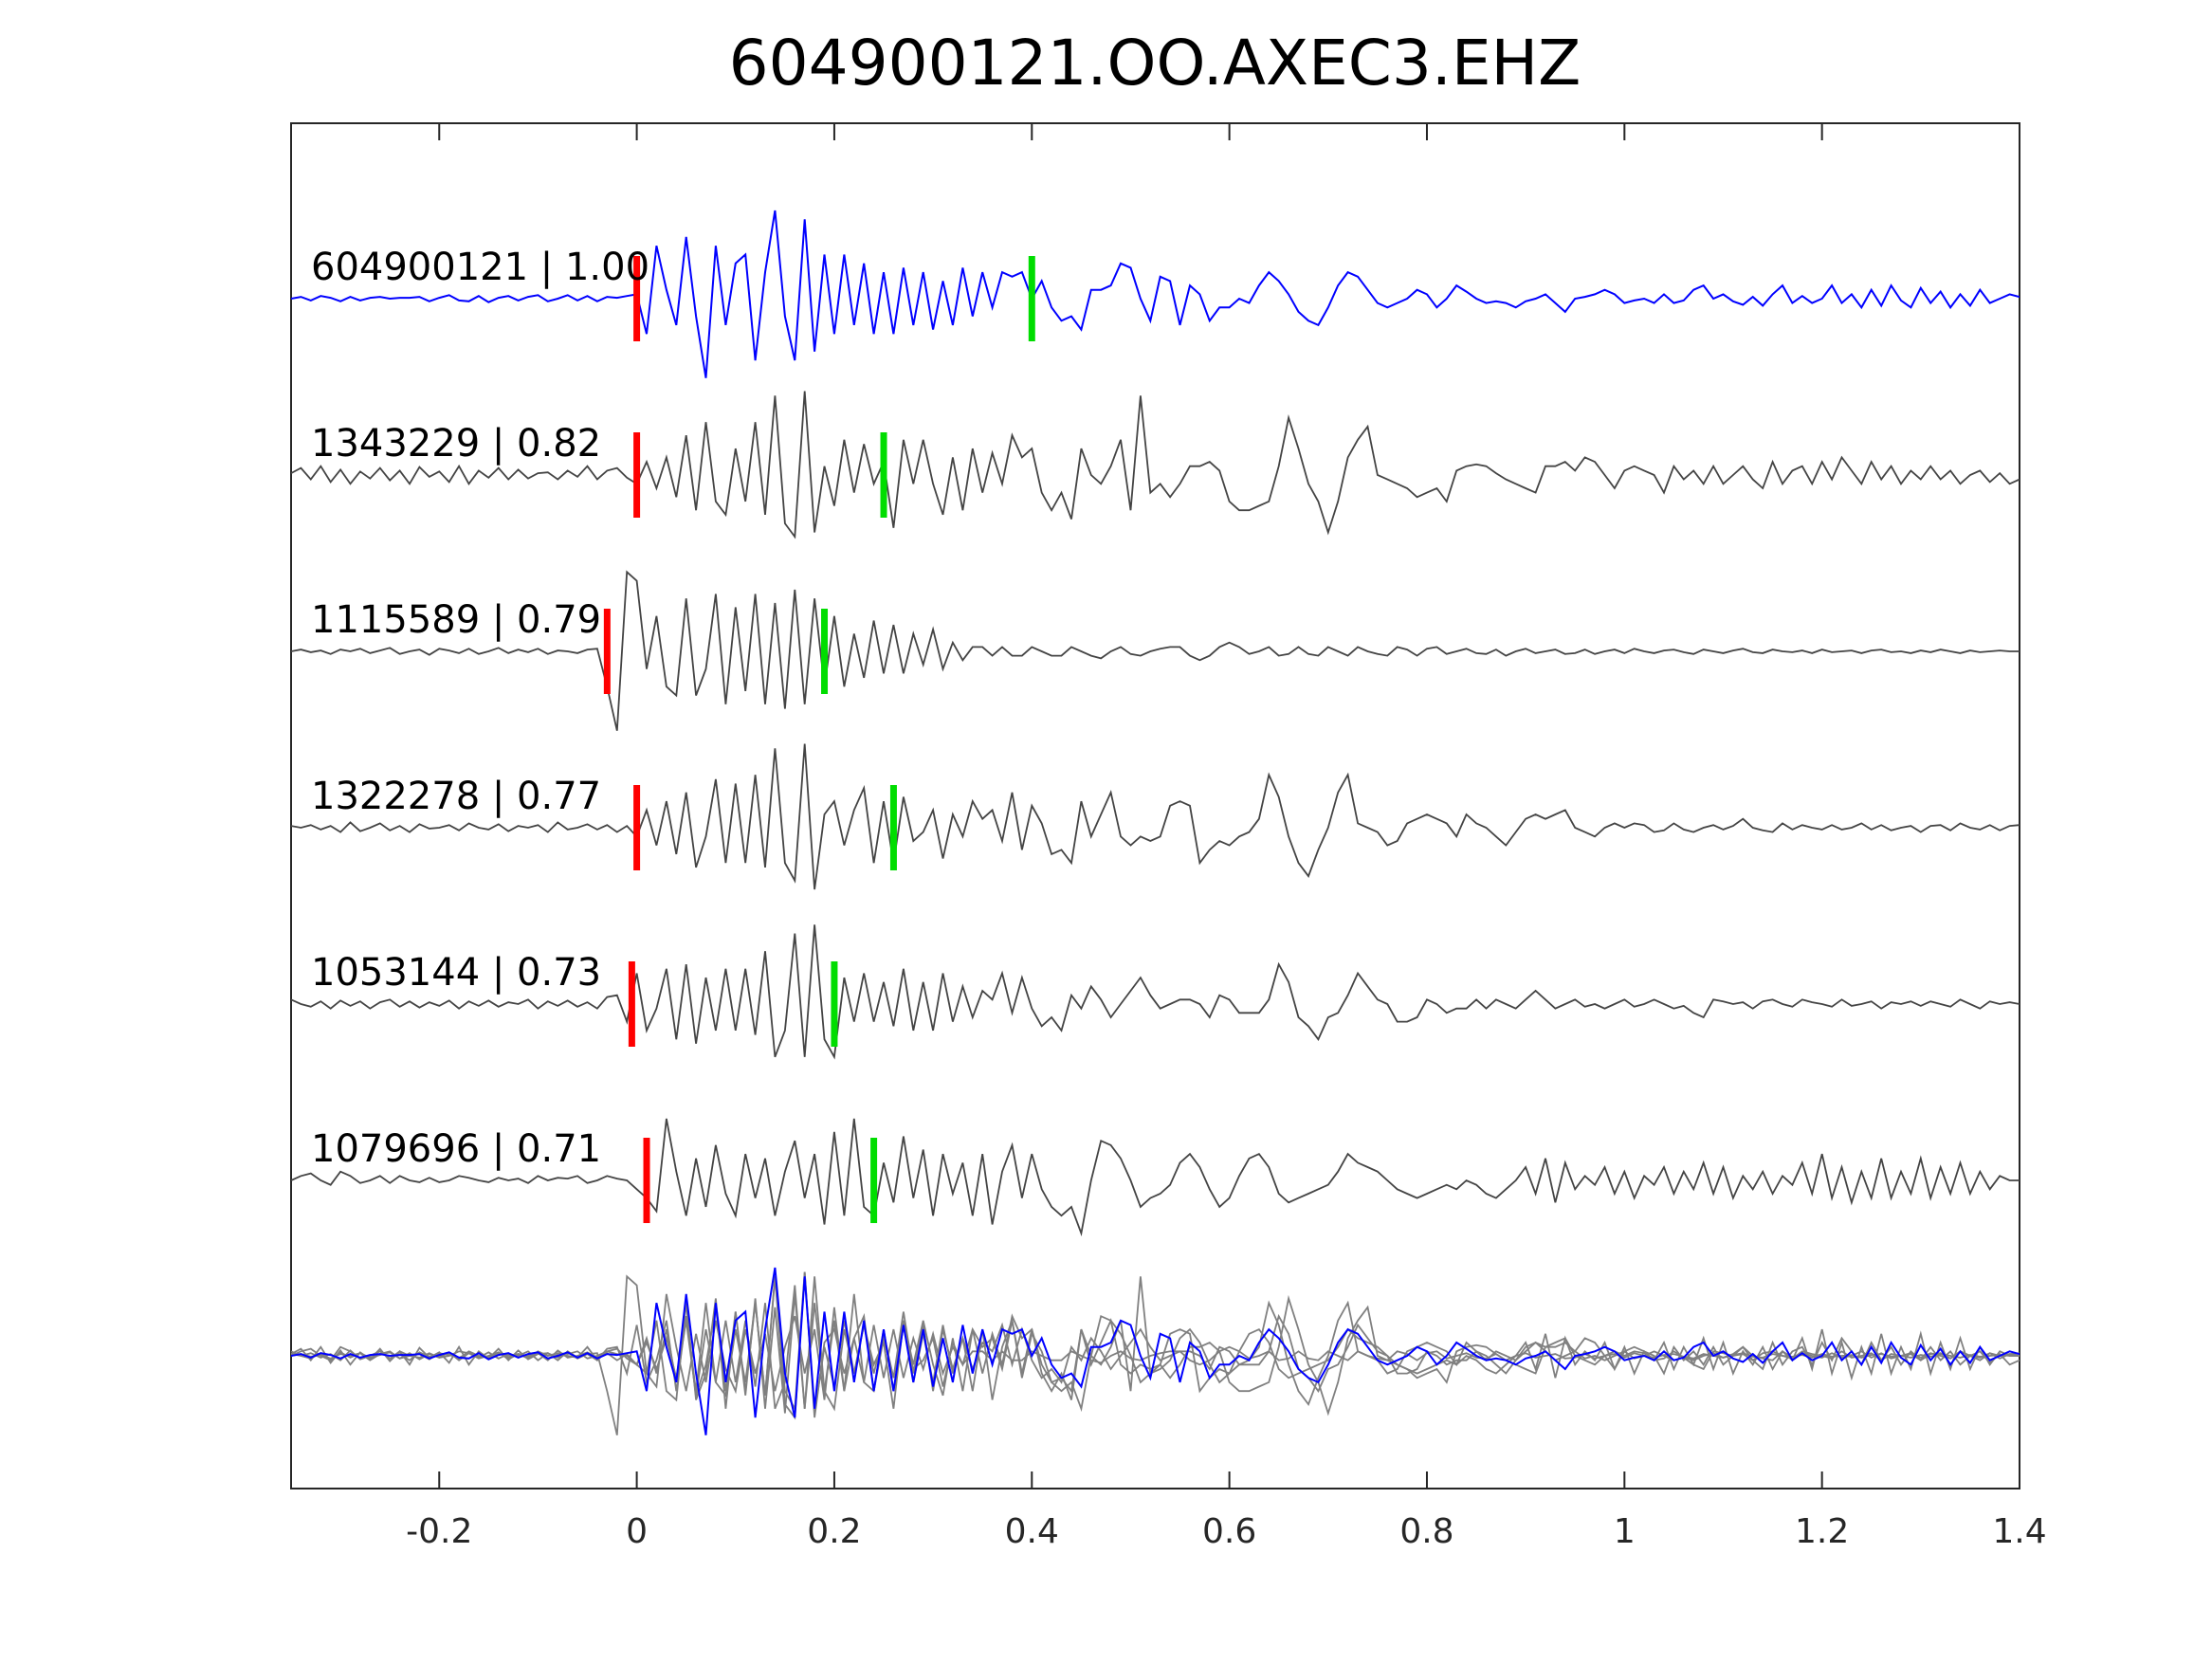 Image resolution: width=2212 pixels, height=1663 pixels. I want to click on trace-label-1: 1343229 | 0.82, so click(456, 444).